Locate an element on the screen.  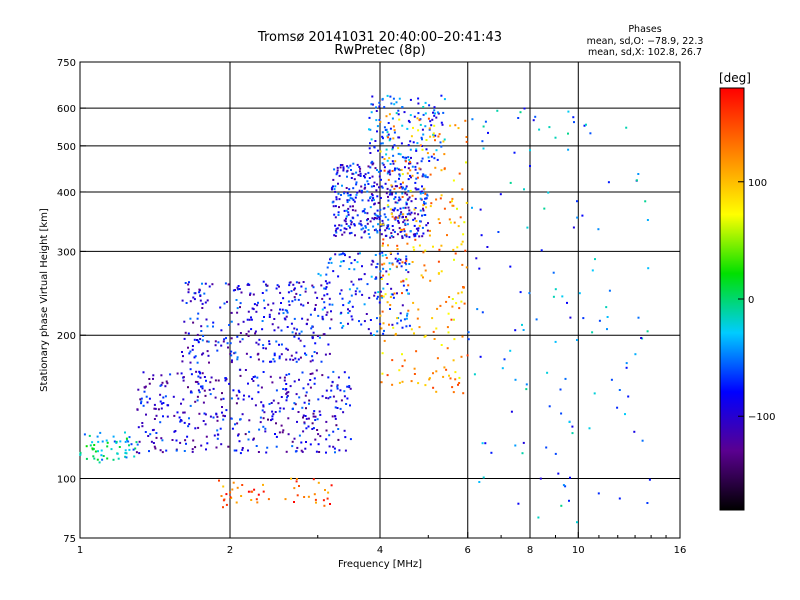
x-axis-ticks: 1 2 4 6 8 10 16 is located at coordinates (381, 544).